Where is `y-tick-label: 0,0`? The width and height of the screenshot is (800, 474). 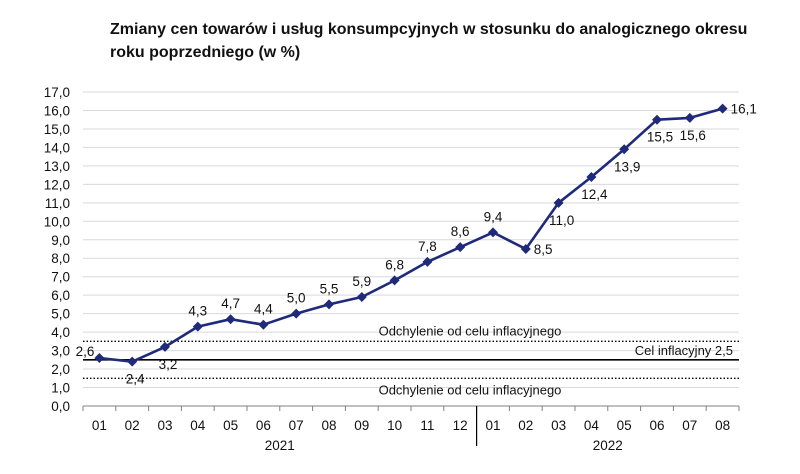
y-tick-label: 0,0 is located at coordinates (60, 406).